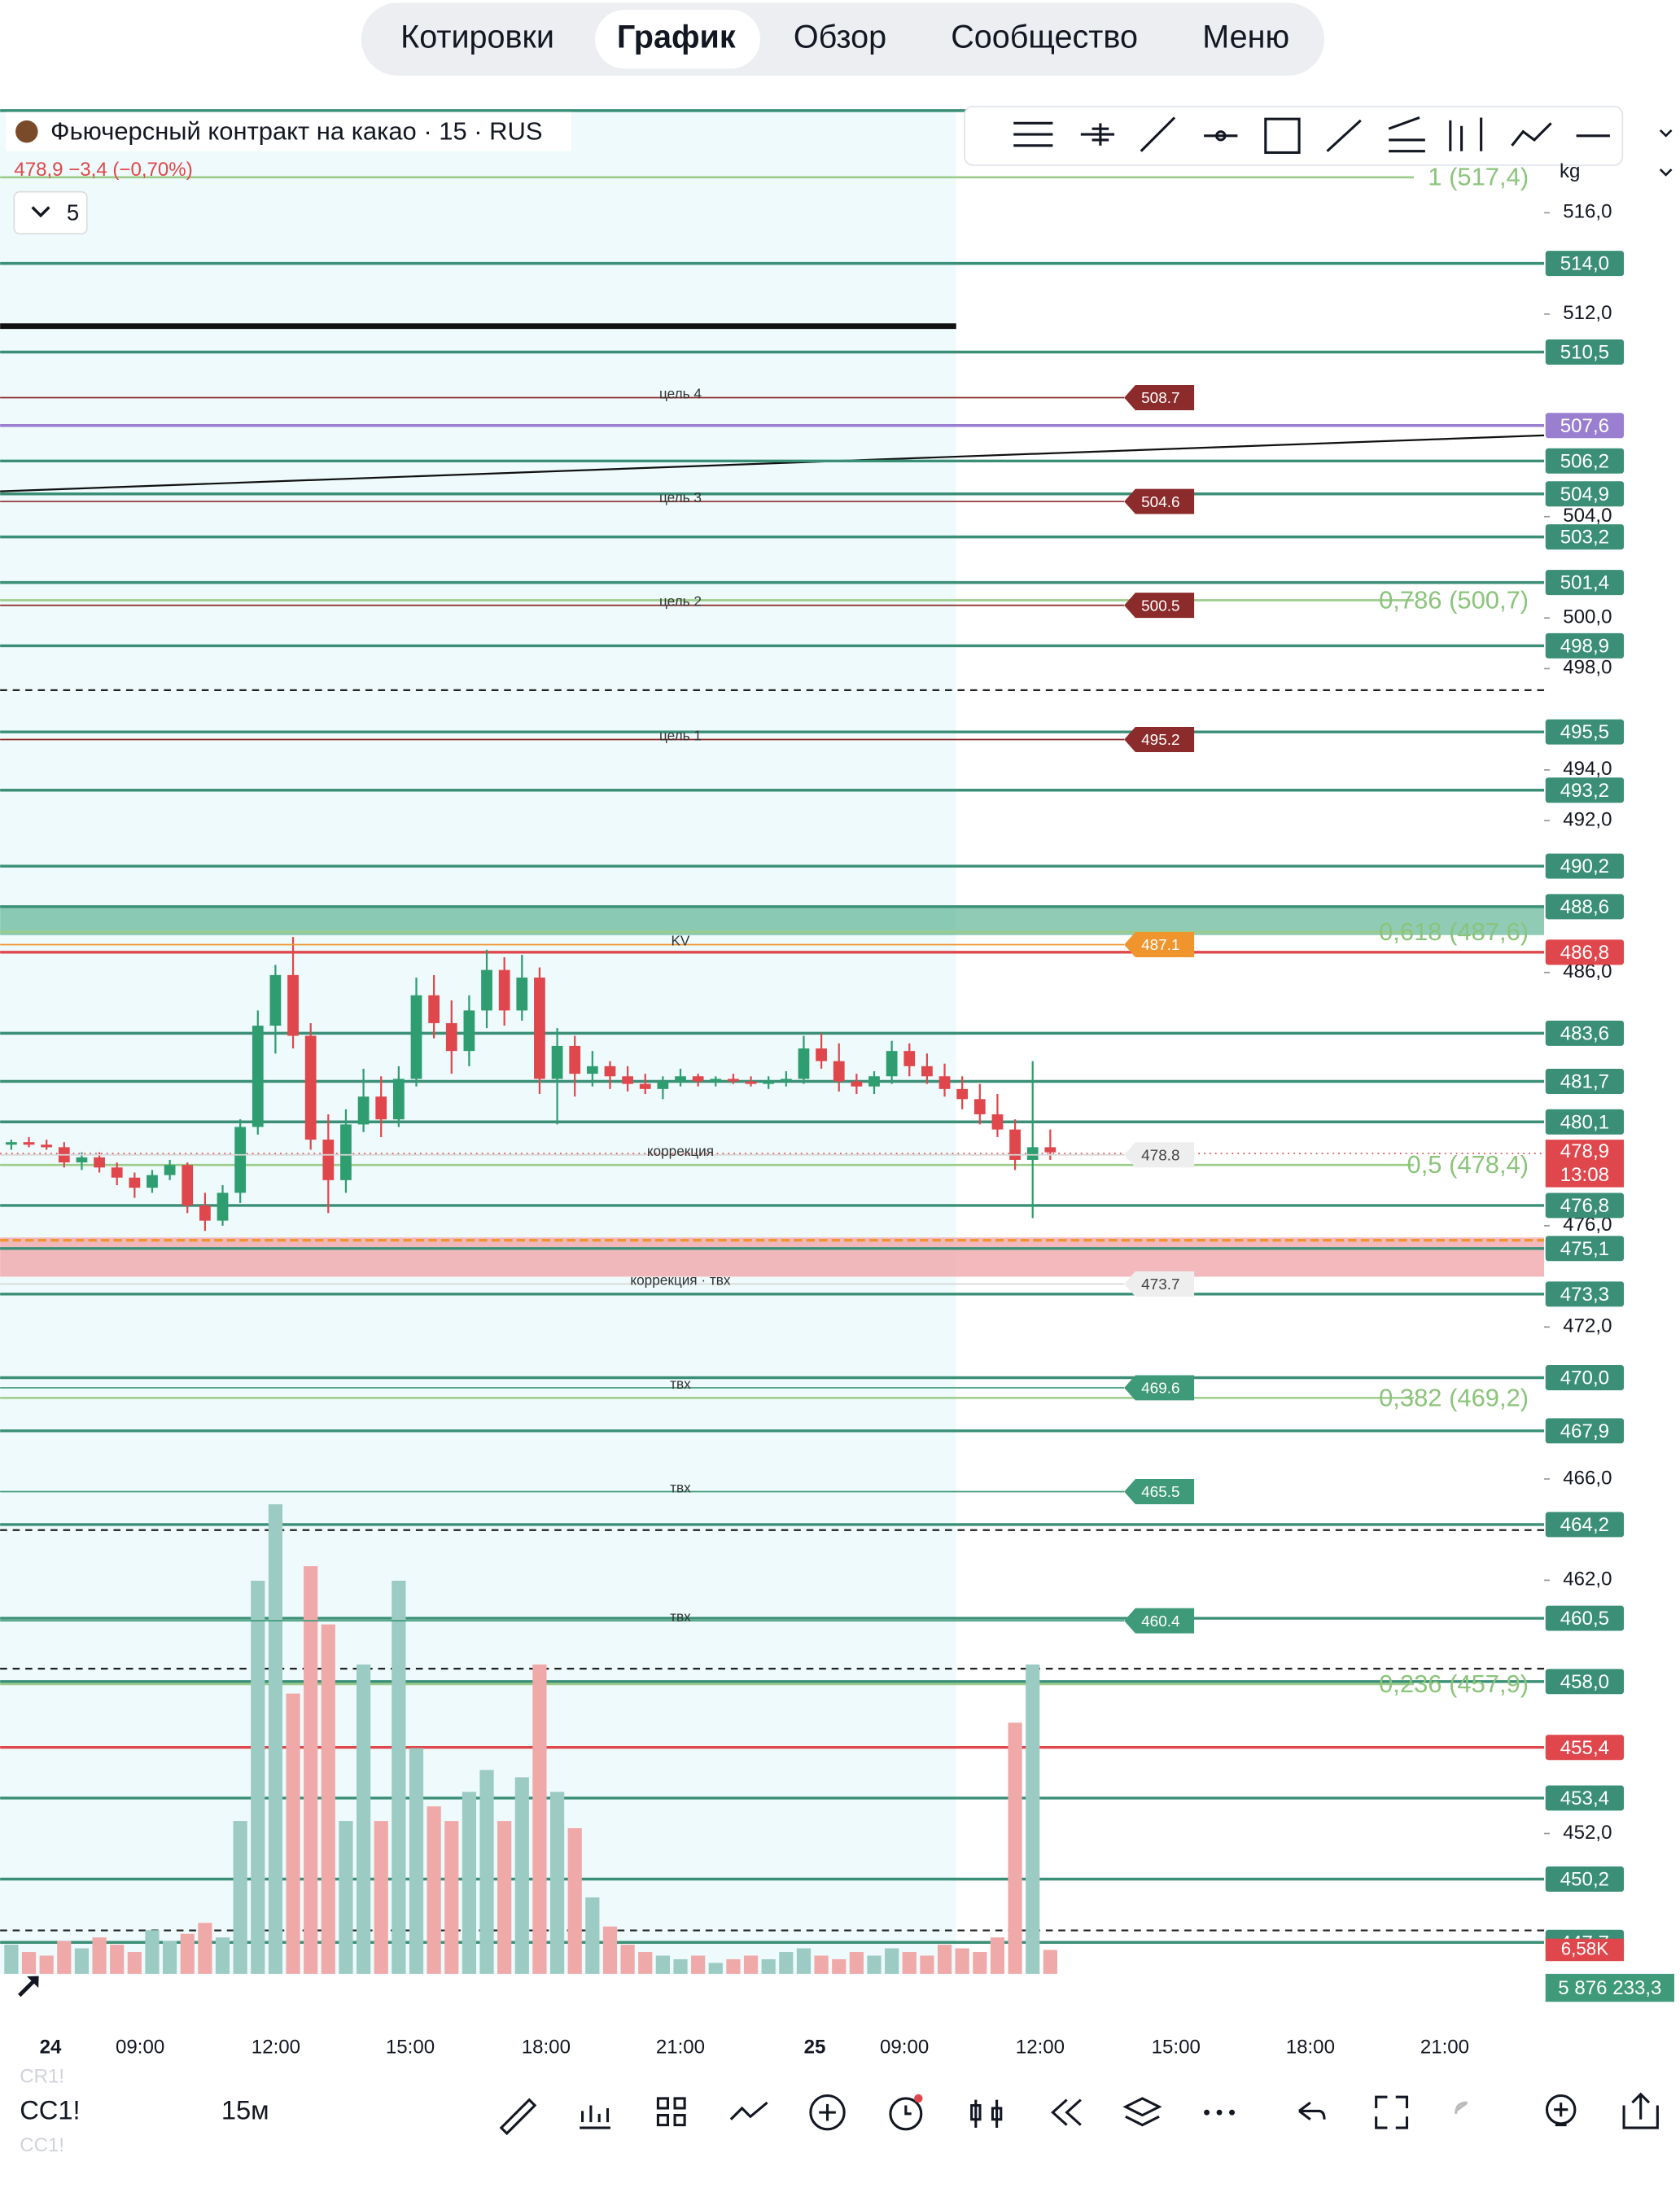 This screenshot has height=2188, width=1680. What do you see at coordinates (1160, 1155) in the screenshot?
I see `target-value: 478.8` at bounding box center [1160, 1155].